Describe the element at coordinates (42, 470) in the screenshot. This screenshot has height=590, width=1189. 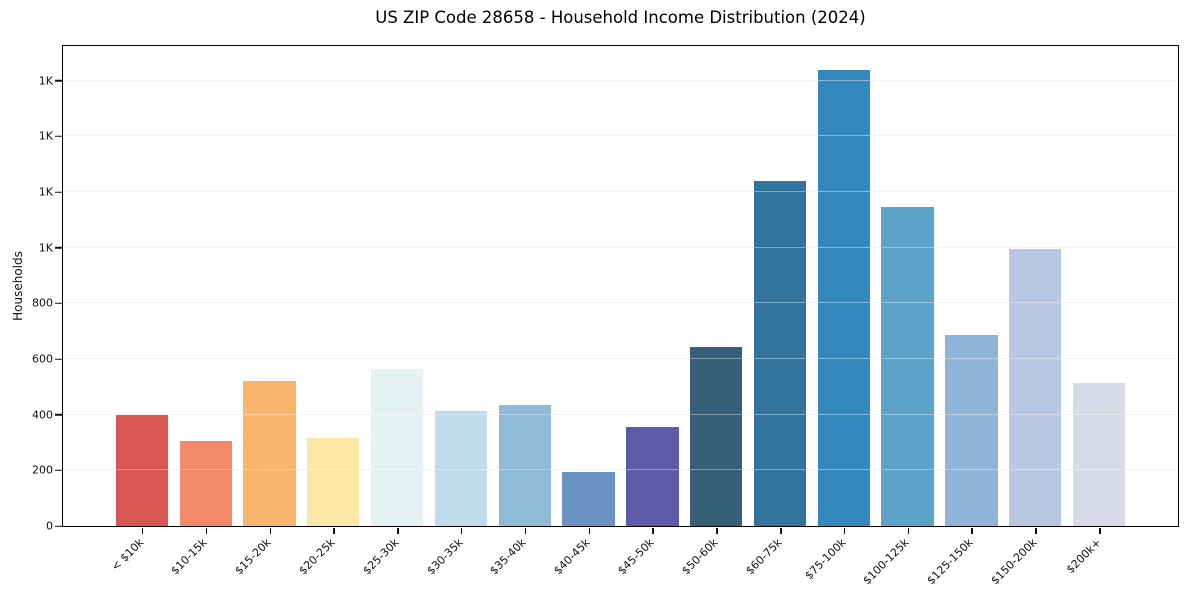
I see `y-tick-label: 200` at that location.